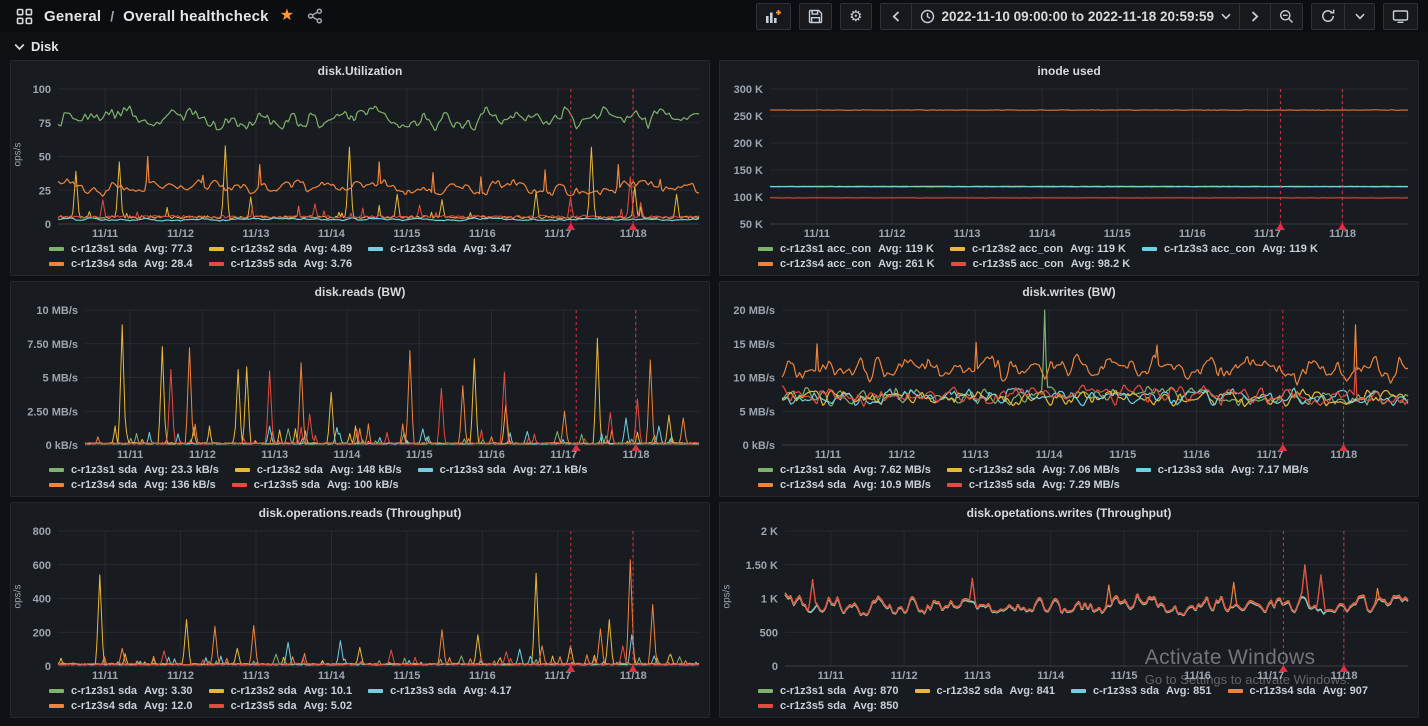 The width and height of the screenshot is (1428, 726). I want to click on legend-series-name: c-r1z3s5 sda, so click(287, 485).